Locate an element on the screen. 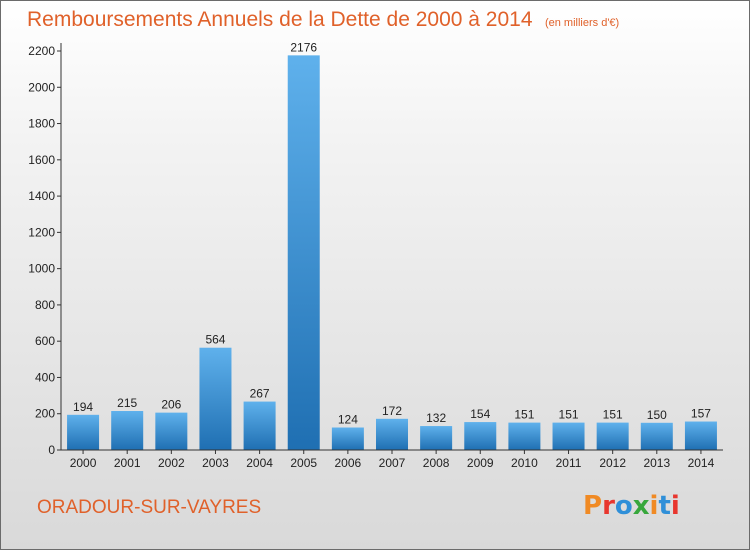  x-tick-label-2003: 2003 is located at coordinates (215, 463).